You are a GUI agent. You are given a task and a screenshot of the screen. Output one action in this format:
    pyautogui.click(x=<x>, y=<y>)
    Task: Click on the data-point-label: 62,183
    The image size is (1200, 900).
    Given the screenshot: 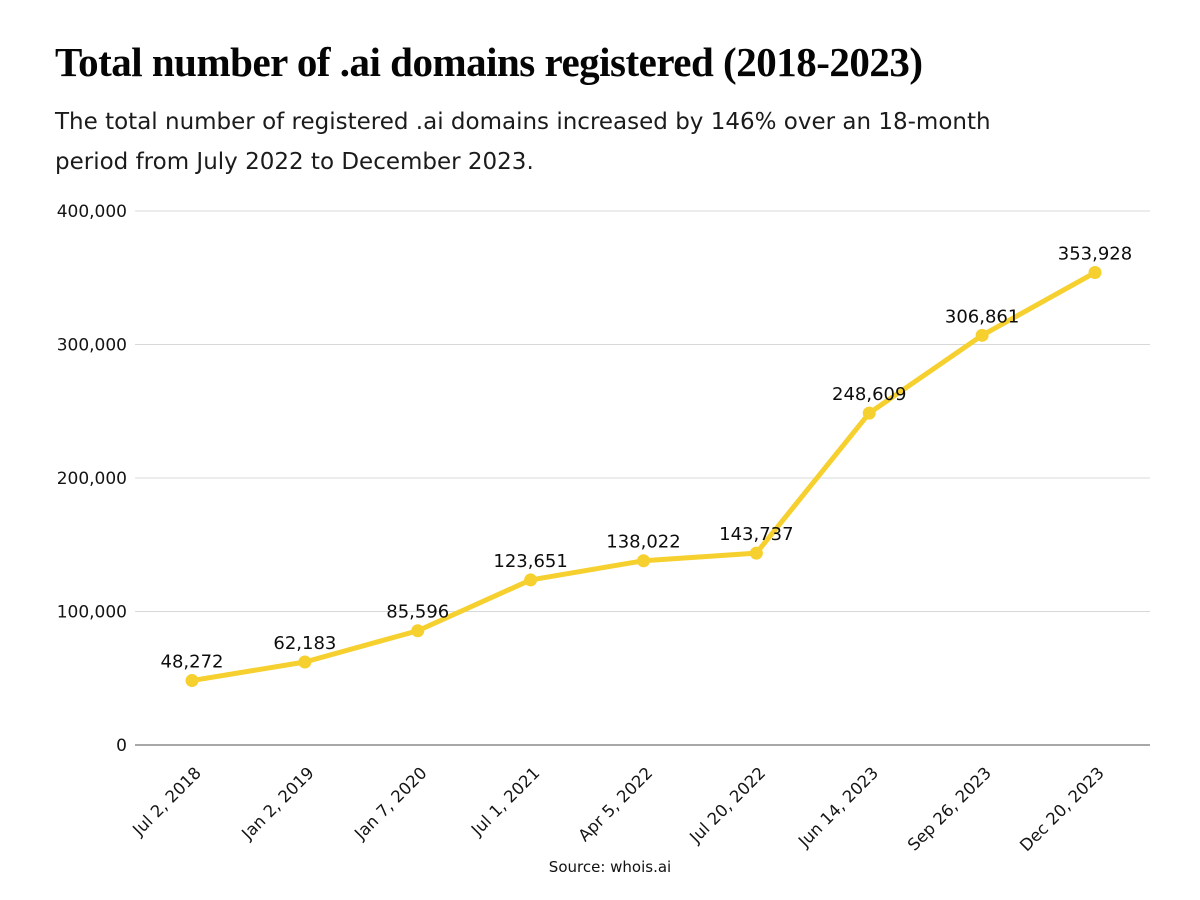 What is the action you would take?
    pyautogui.click(x=304, y=643)
    